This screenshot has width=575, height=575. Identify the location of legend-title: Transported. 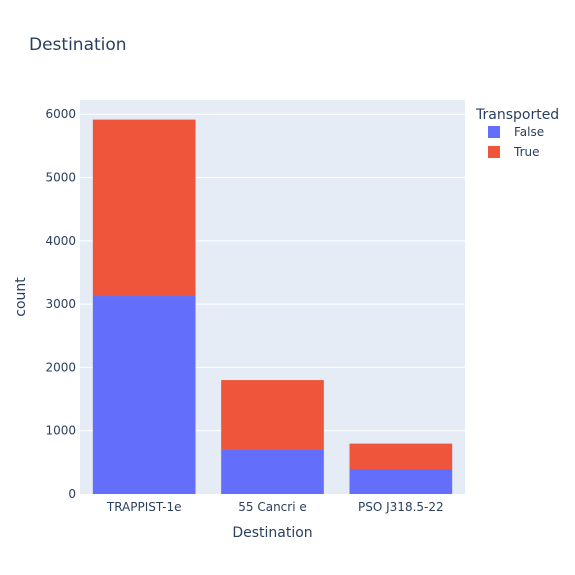
(517, 115).